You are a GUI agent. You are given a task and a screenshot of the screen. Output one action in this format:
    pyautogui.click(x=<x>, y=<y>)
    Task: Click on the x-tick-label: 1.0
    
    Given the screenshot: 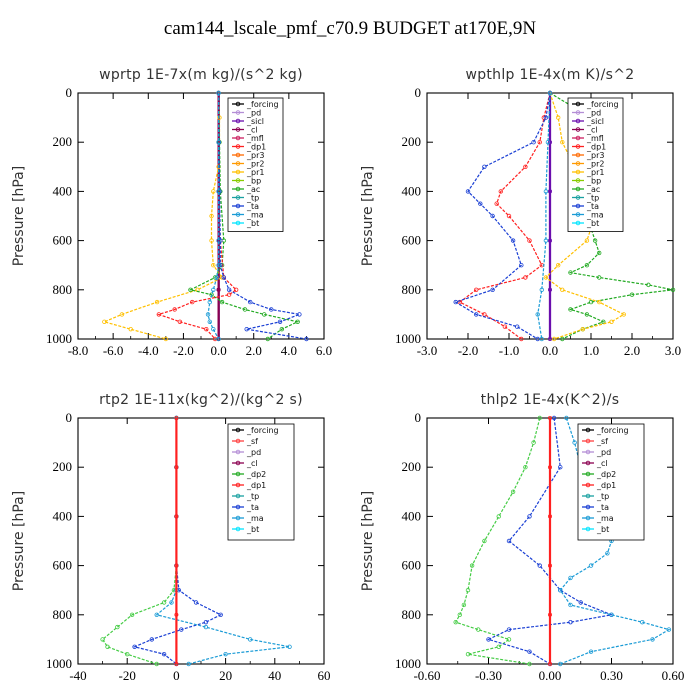 What is the action you would take?
    pyautogui.click(x=591, y=350)
    